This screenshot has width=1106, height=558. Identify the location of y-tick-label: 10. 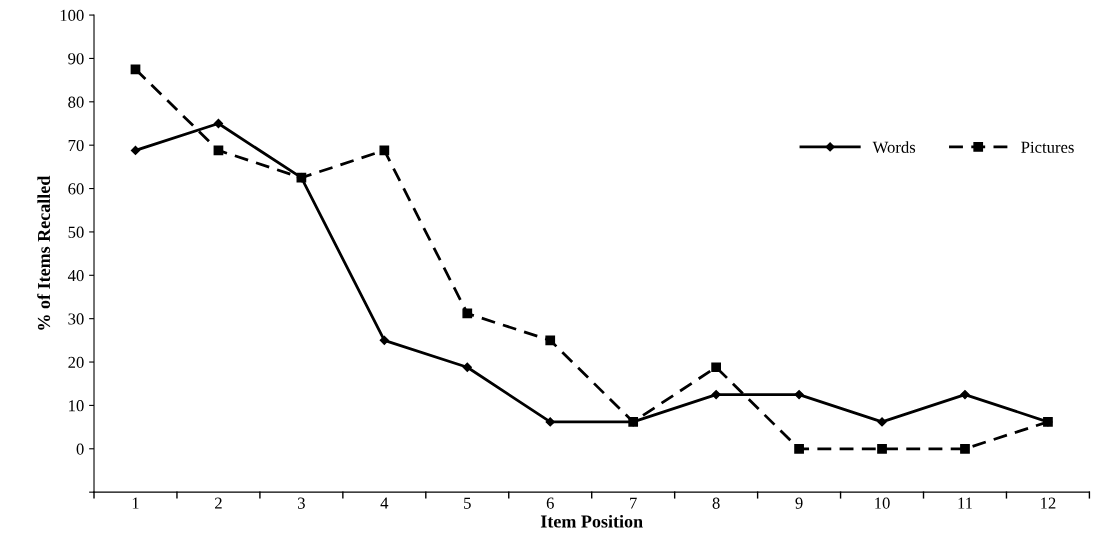
(76, 406).